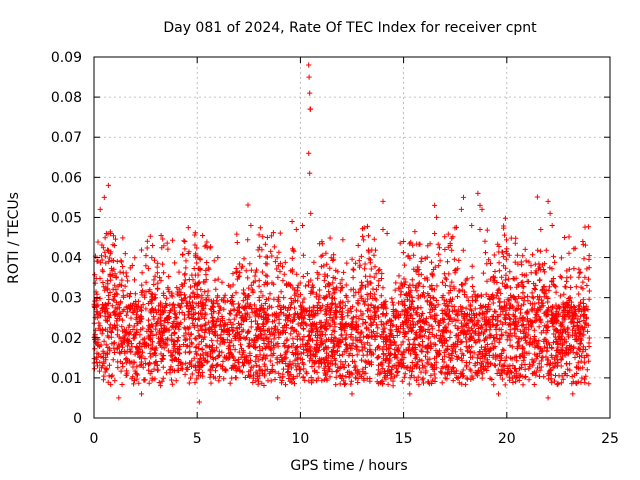 This screenshot has height=480, width=640. What do you see at coordinates (66, 138) in the screenshot?
I see `y-tick-label: 0.07` at bounding box center [66, 138].